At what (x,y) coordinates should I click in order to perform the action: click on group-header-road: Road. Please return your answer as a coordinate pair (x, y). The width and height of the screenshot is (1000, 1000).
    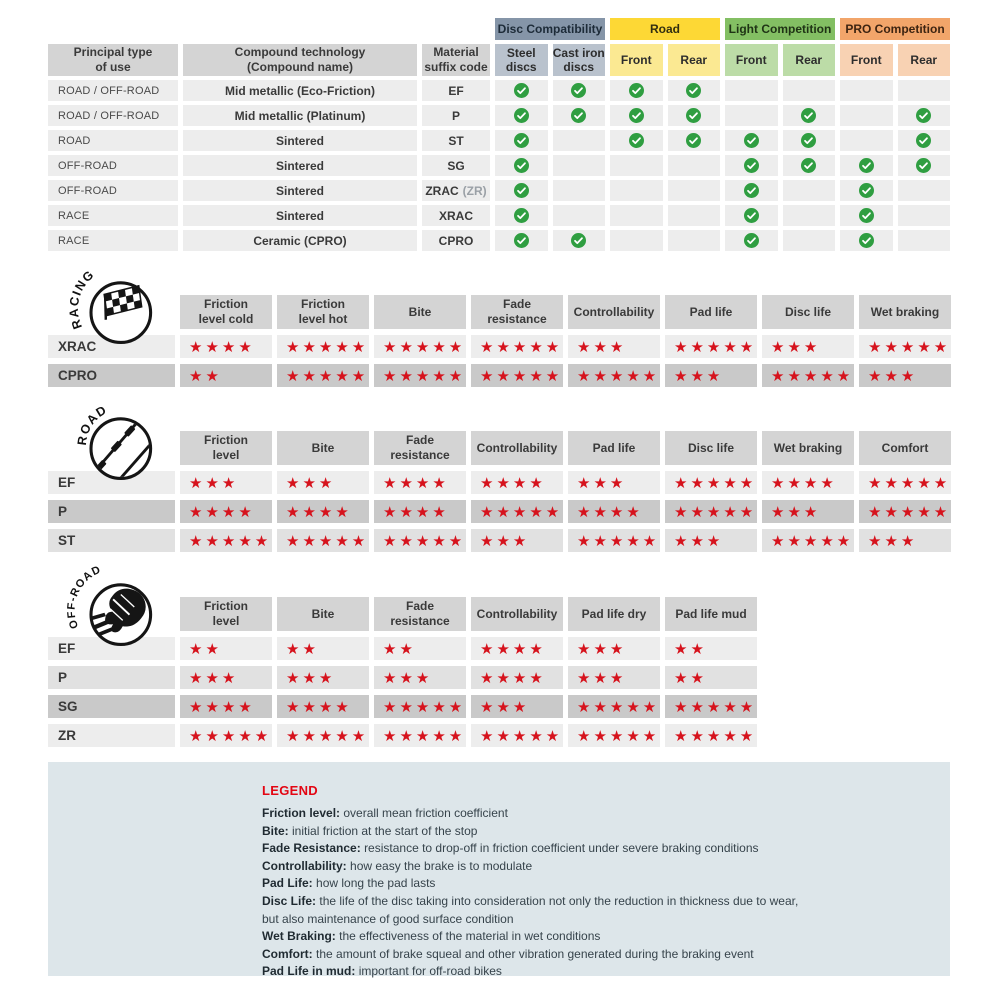
    Looking at the image, I should click on (665, 29).